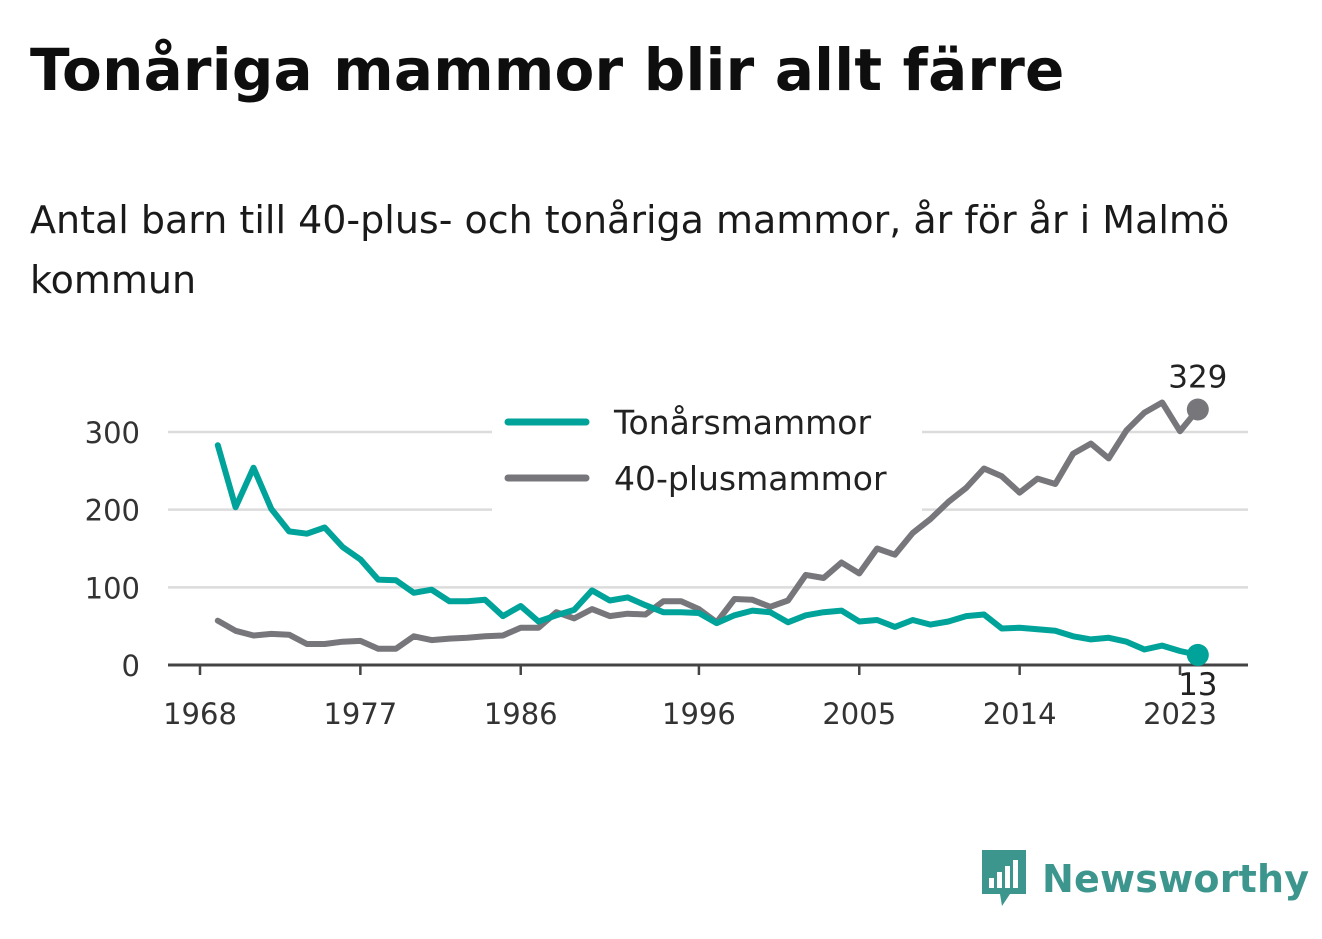 The height and width of the screenshot is (939, 1322). What do you see at coordinates (750, 478) in the screenshot?
I see `legend-label-40-plusmammor: 40-plusmammor` at bounding box center [750, 478].